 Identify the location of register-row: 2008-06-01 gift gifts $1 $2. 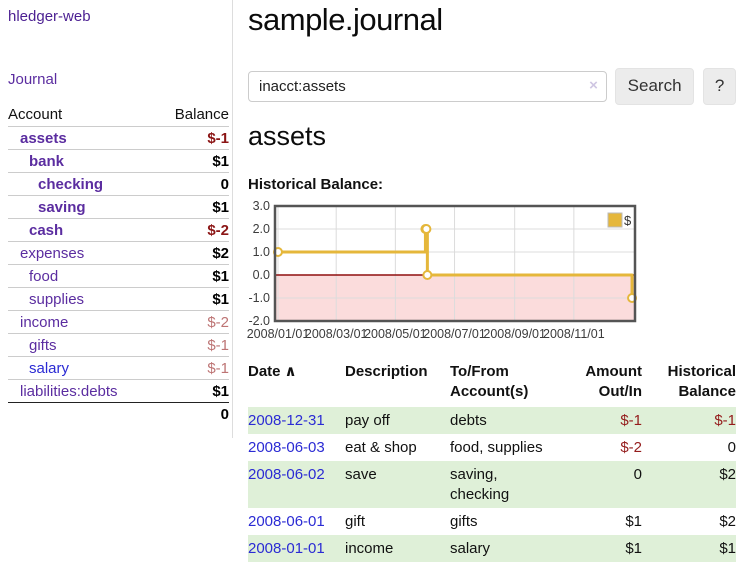
(492, 521).